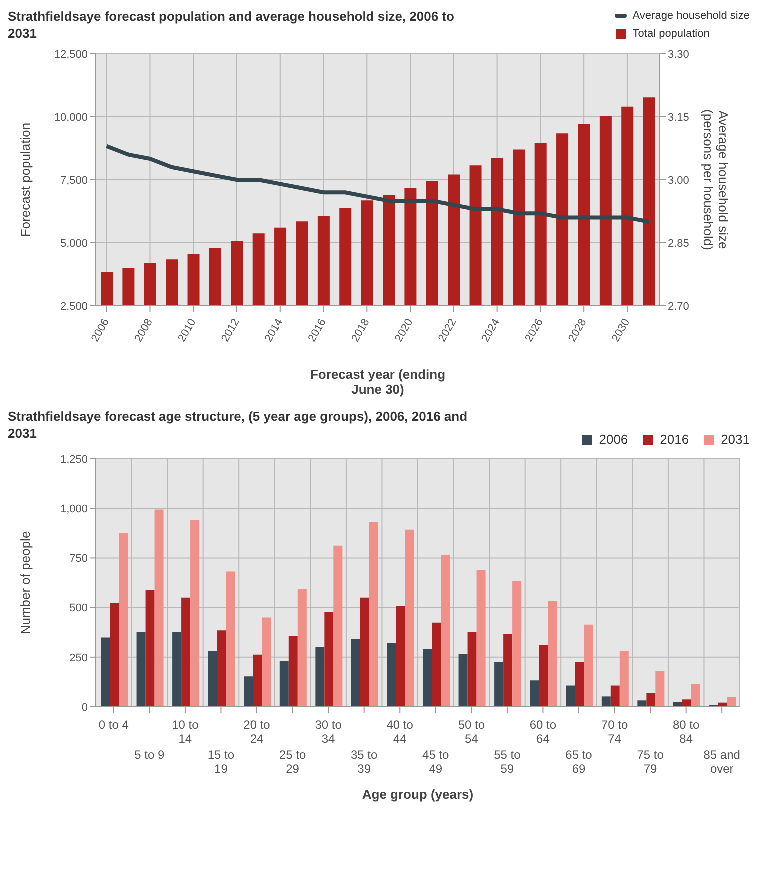  What do you see at coordinates (472, 732) in the screenshot?
I see `x-tick-label: 50 to 54` at bounding box center [472, 732].